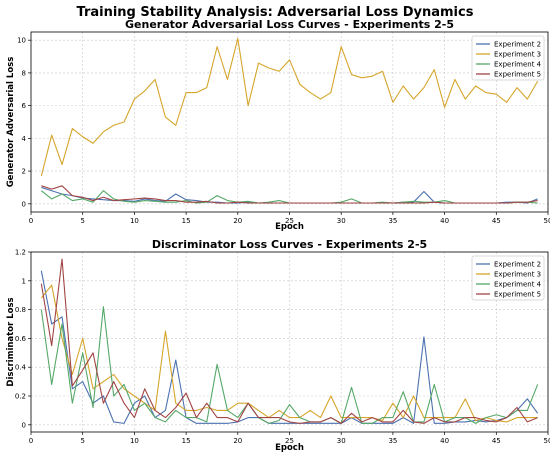  What do you see at coordinates (11, 122) in the screenshot?
I see `y-axis-label: Generator Adversarial Loss` at bounding box center [11, 122].